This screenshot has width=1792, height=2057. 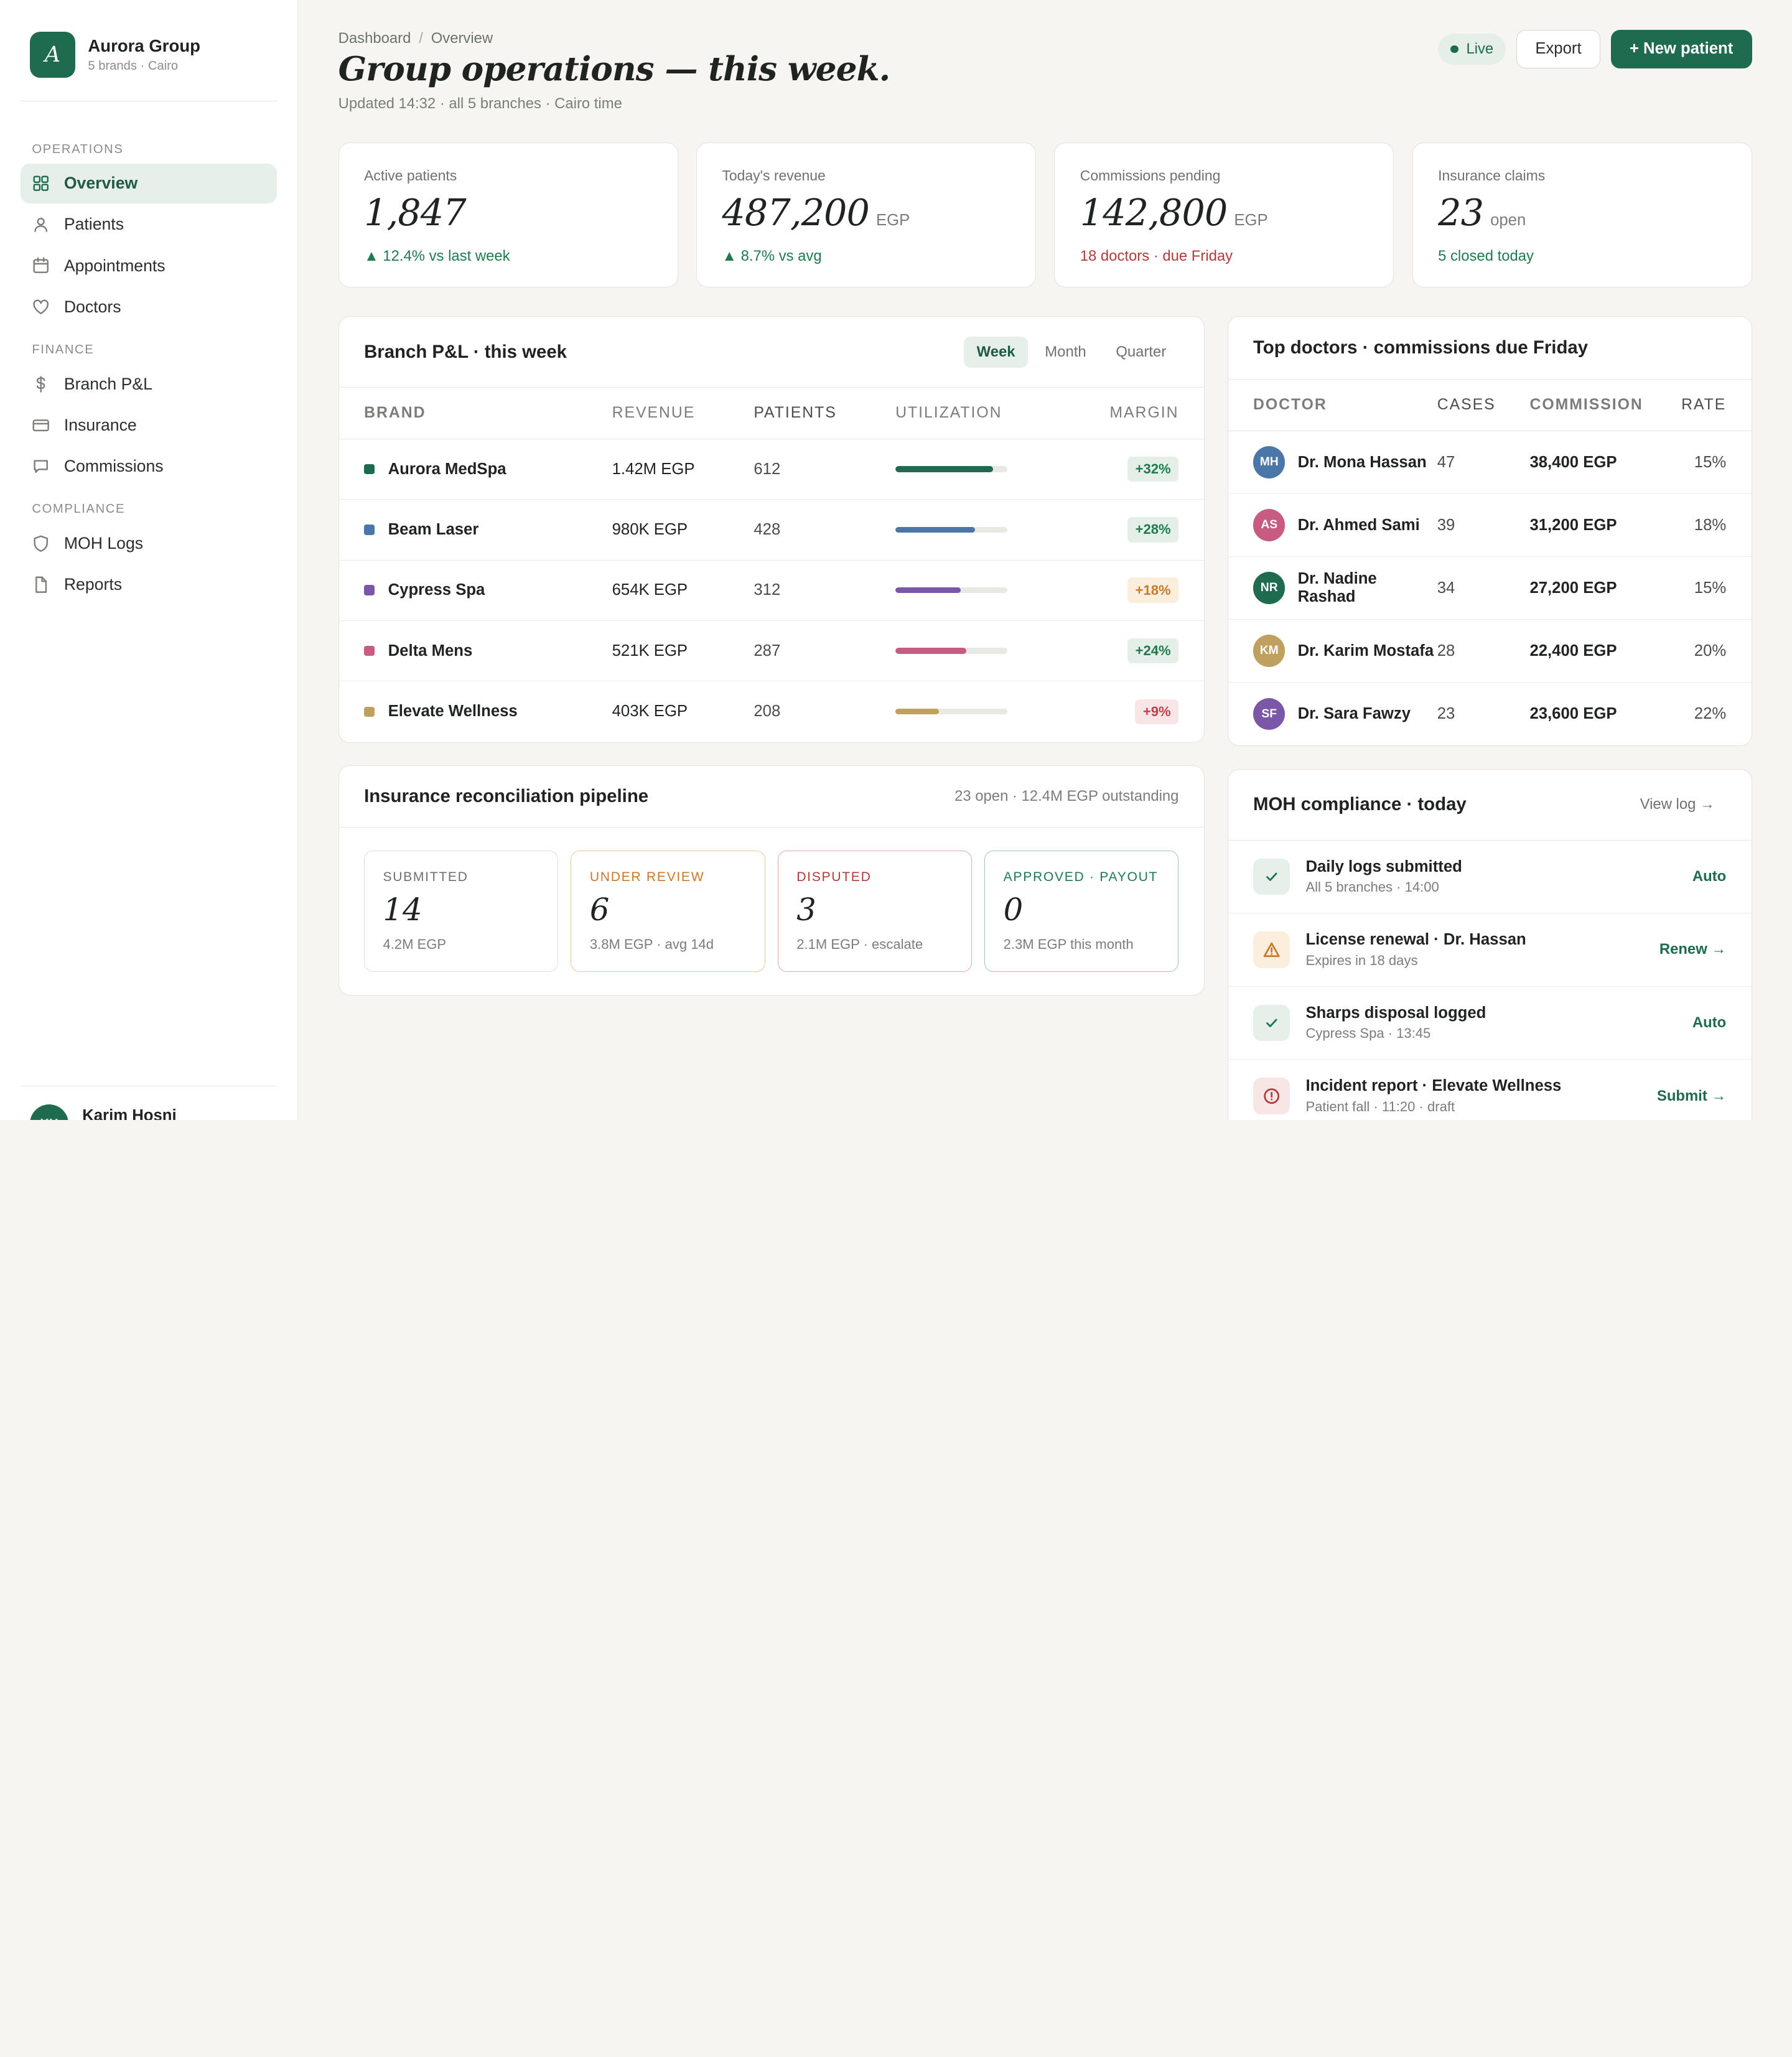 What do you see at coordinates (149, 225) in the screenshot?
I see `sidebar-item-patients: Patients` at bounding box center [149, 225].